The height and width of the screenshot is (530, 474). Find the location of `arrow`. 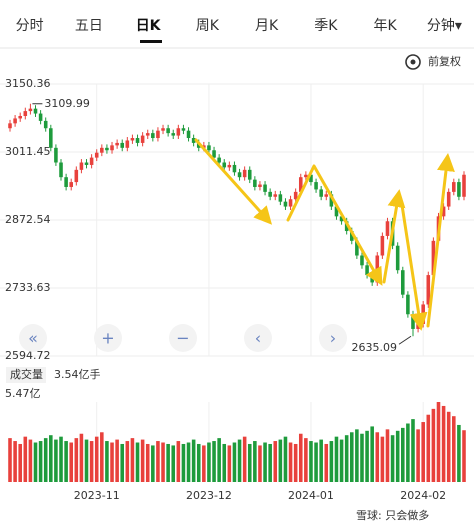

arrow is located at coordinates (414, 267).